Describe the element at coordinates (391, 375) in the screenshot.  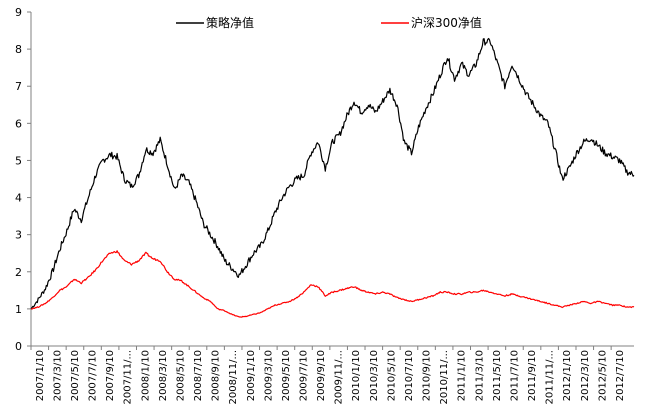
I see `x-tick-label: 2010/5/10` at that location.